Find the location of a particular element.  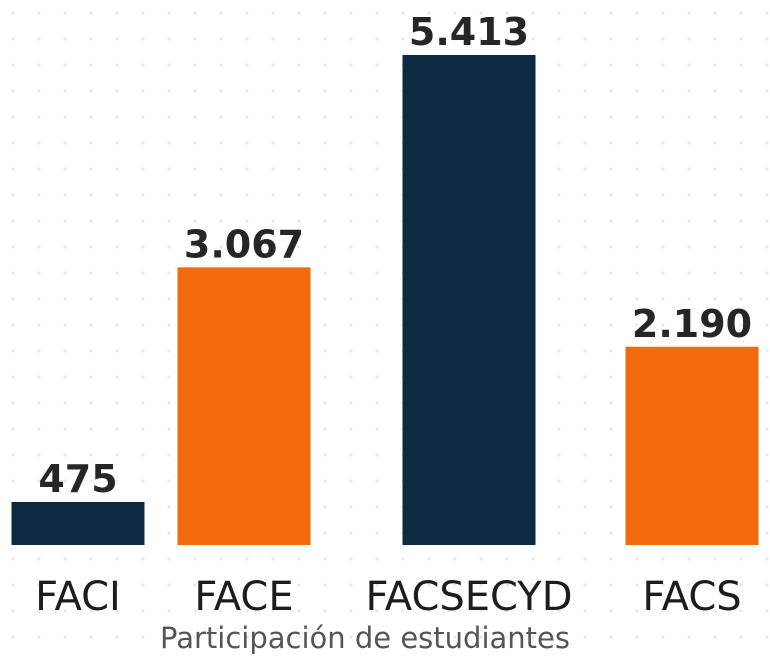

value-label: 475 is located at coordinates (77, 479).